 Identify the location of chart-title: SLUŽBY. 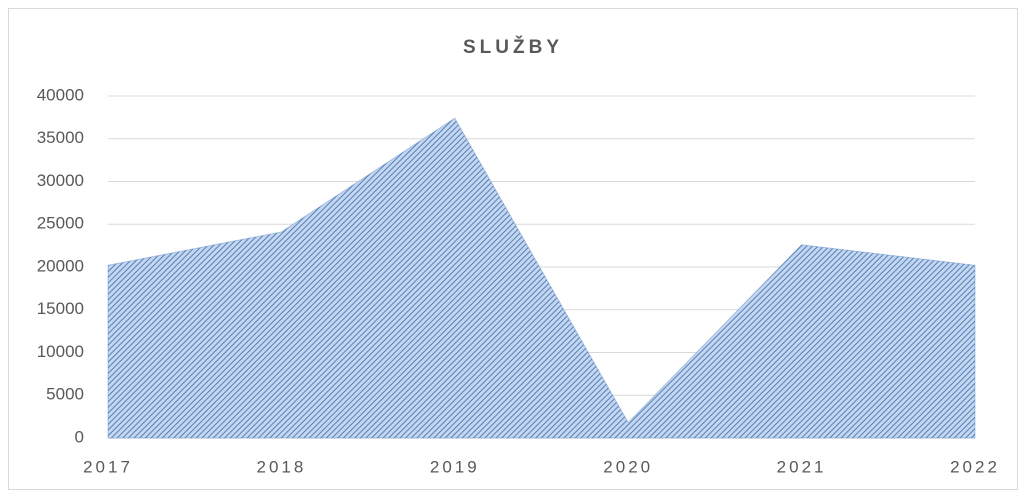
(513, 47).